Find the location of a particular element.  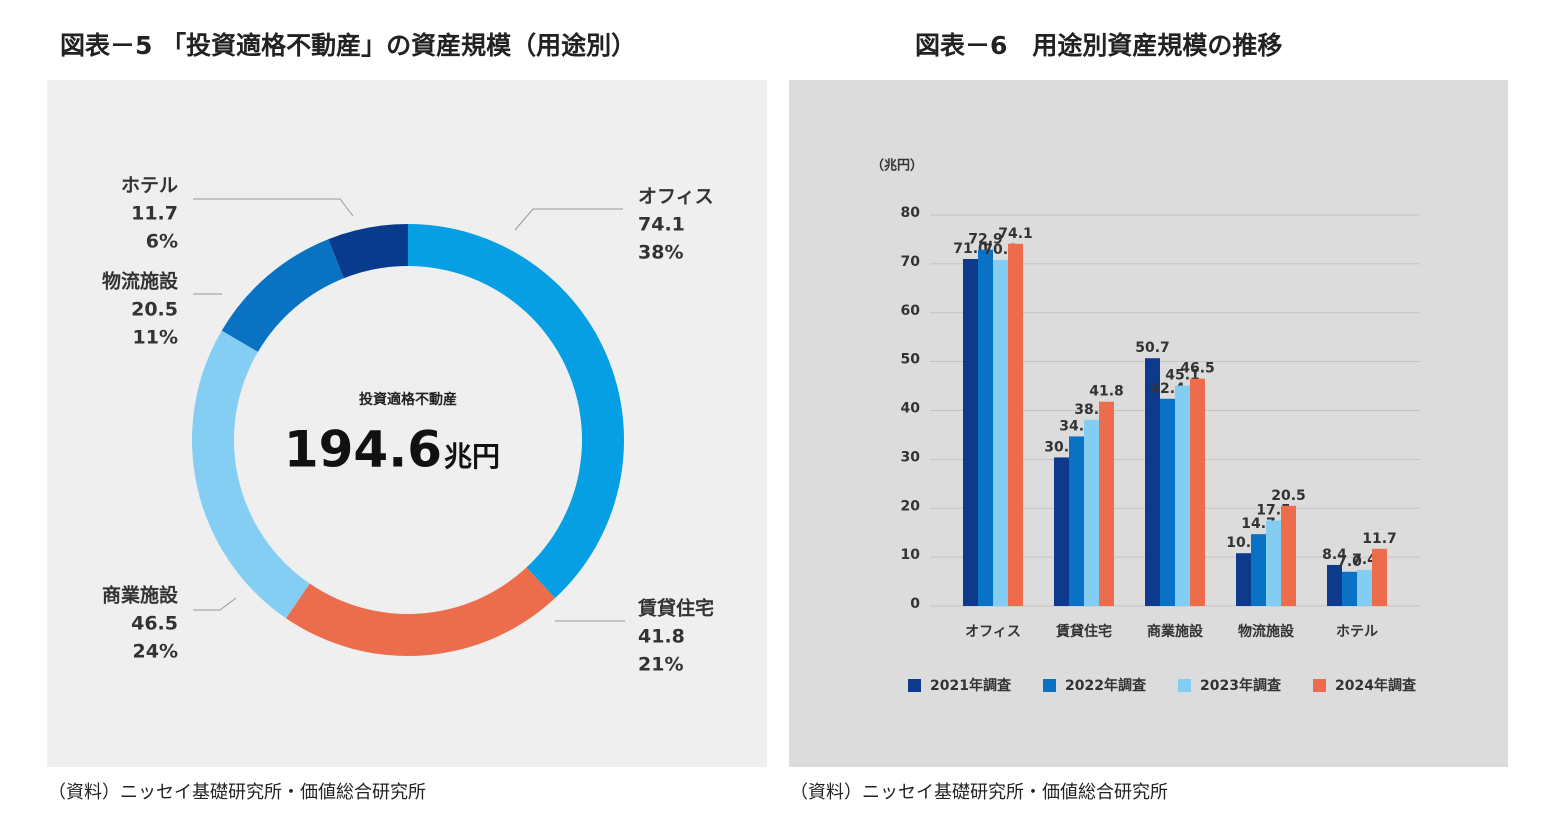

data-label: 46.5 is located at coordinates (1197, 369).